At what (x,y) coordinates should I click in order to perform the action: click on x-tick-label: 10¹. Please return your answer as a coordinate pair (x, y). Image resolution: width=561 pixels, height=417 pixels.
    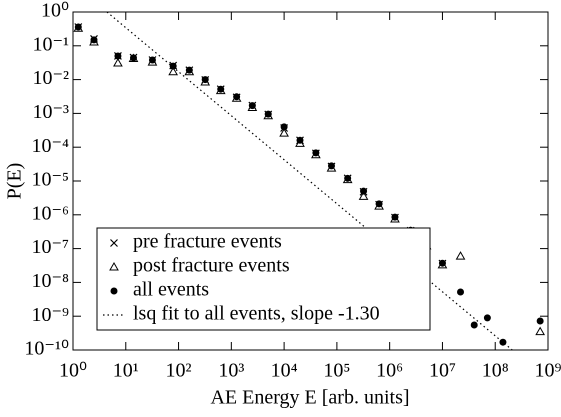
    Looking at the image, I should click on (126, 371).